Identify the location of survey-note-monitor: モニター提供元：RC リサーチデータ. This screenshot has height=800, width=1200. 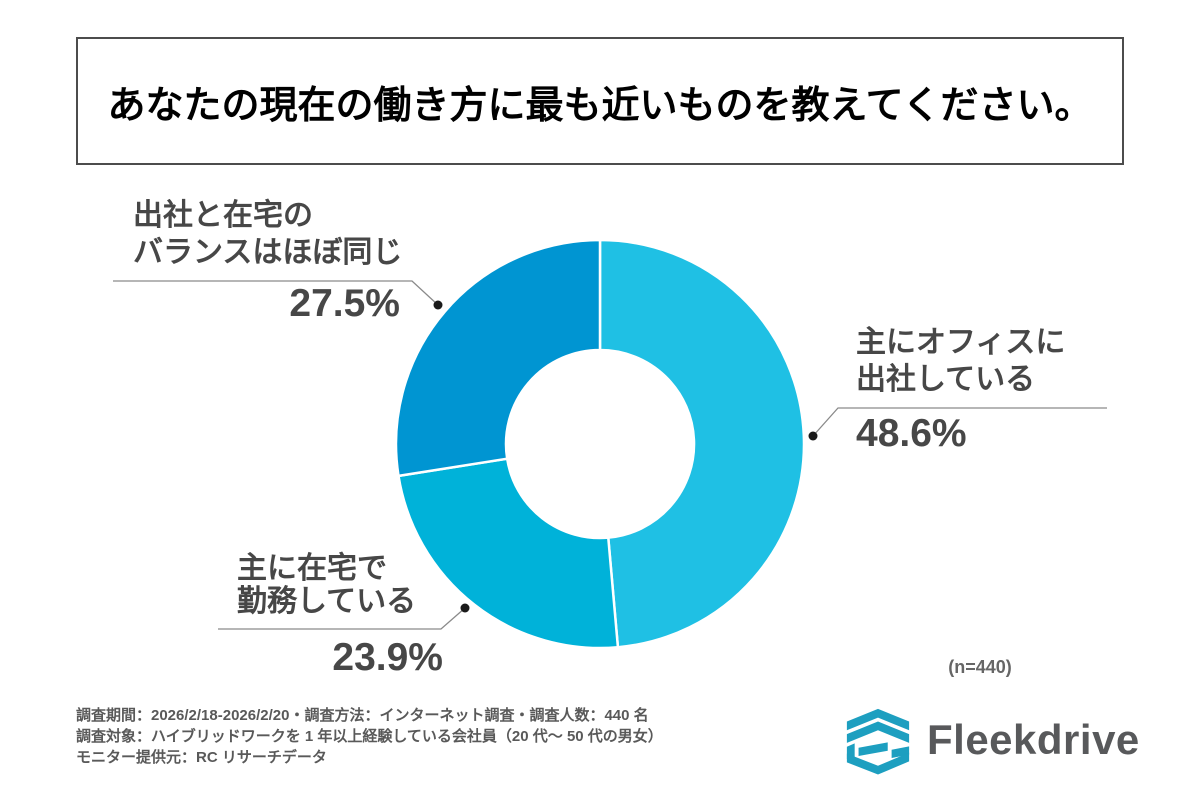
(201, 757).